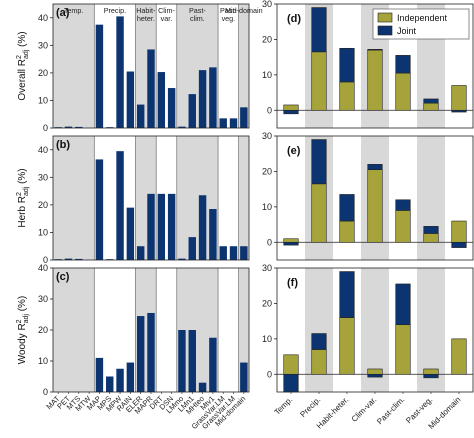 Image resolution: width=474 pixels, height=438 pixels. I want to click on legend-label-joint: Joint, so click(407, 31).